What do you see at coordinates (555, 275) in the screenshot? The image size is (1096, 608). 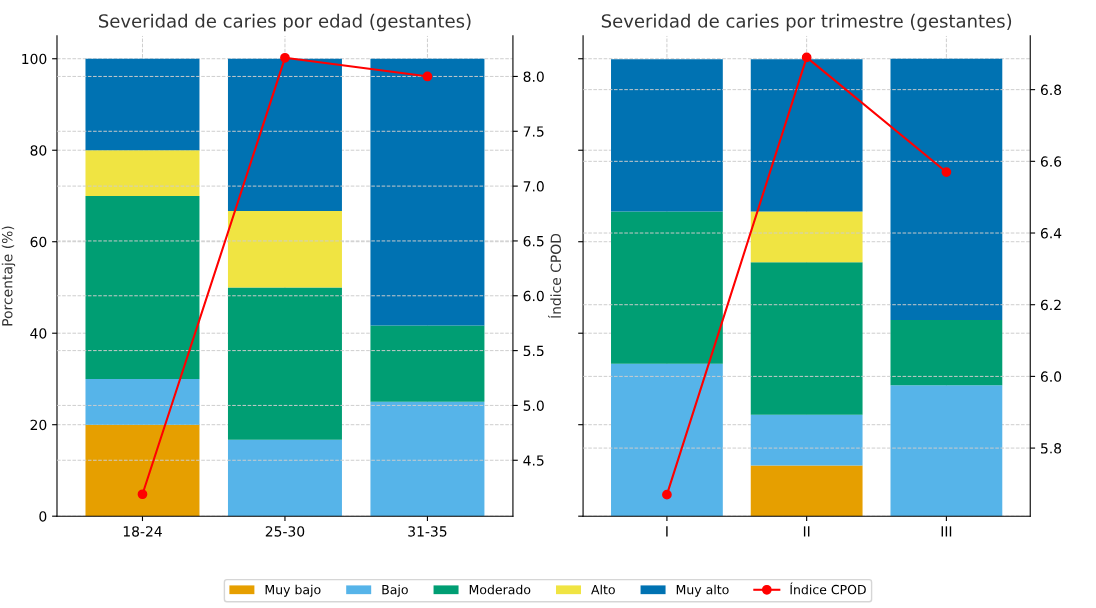 I see `y2-axis-title: Índice CPOD` at bounding box center [555, 275].